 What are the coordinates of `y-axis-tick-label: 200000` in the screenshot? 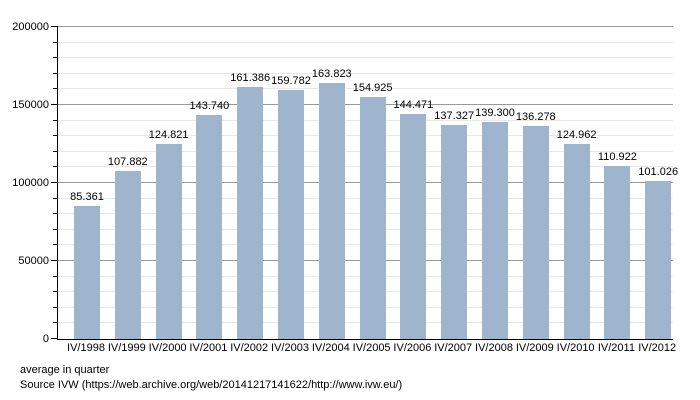 It's located at (30, 27).